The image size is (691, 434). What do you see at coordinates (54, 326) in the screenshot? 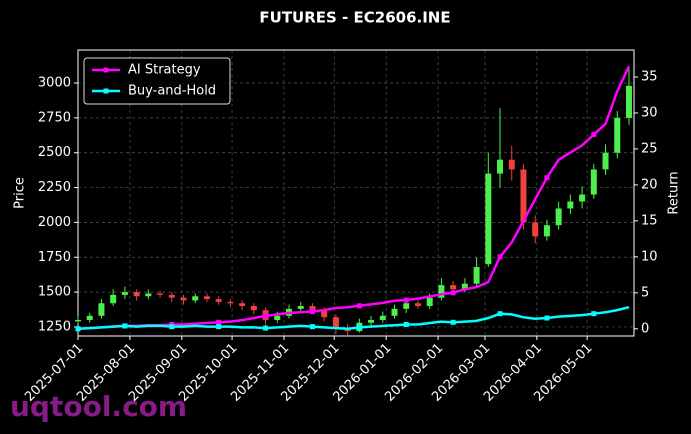
I see `y-tick-label: 1250` at bounding box center [54, 326].